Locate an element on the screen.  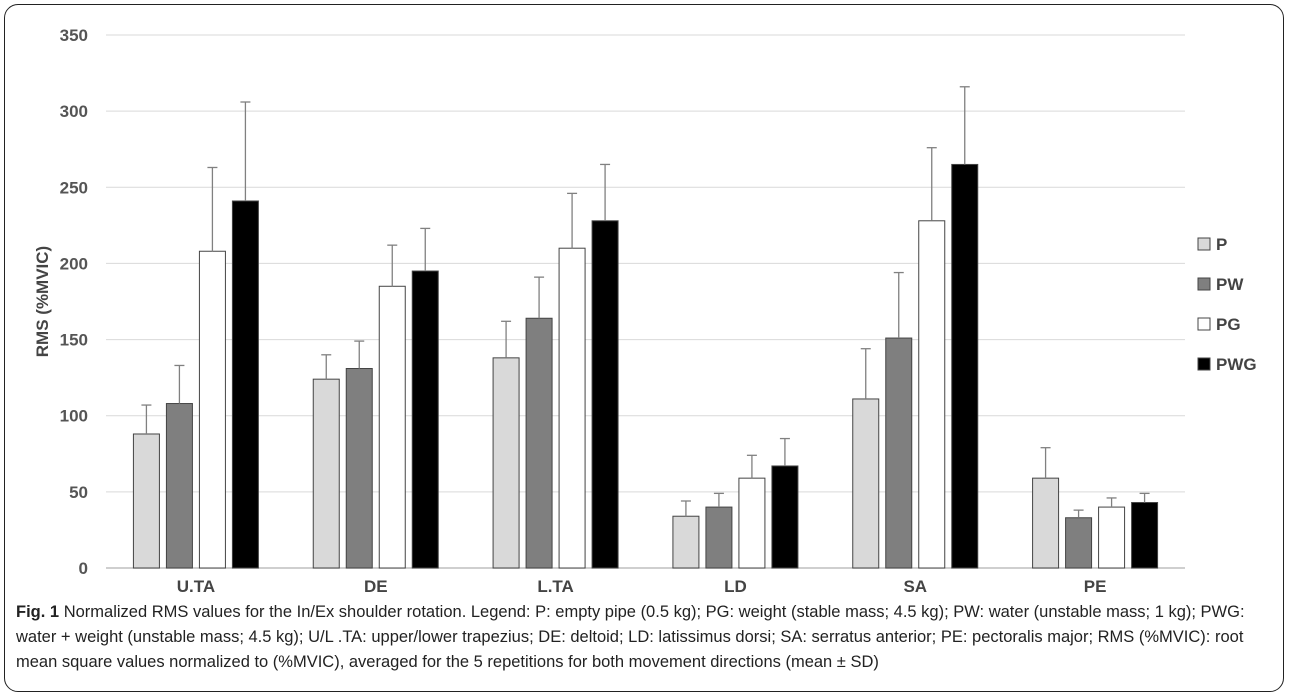
legend-label-p: P is located at coordinates (1221, 244).